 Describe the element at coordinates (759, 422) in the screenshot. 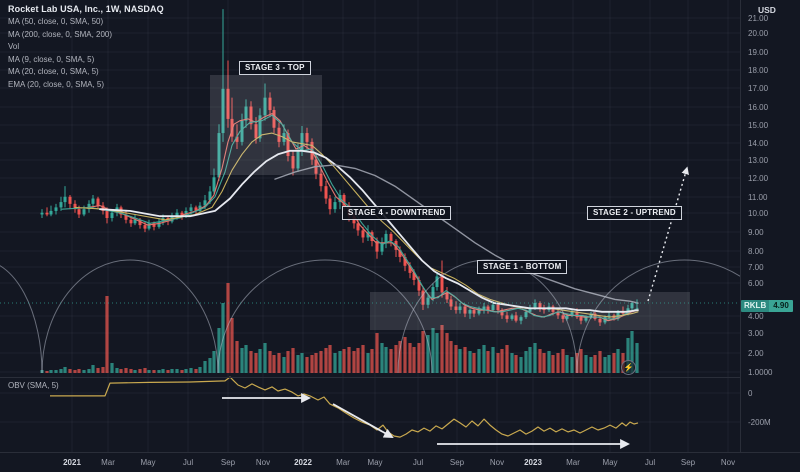

I see `price-tick: -200M` at that location.